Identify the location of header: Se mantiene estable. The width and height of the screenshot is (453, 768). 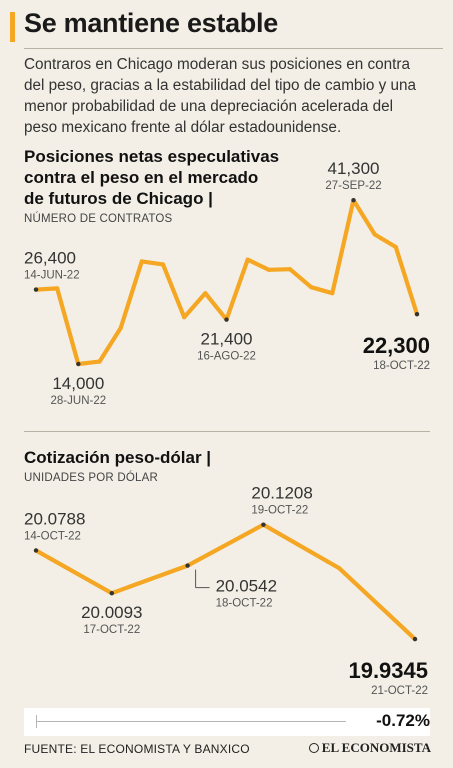
(226, 28).